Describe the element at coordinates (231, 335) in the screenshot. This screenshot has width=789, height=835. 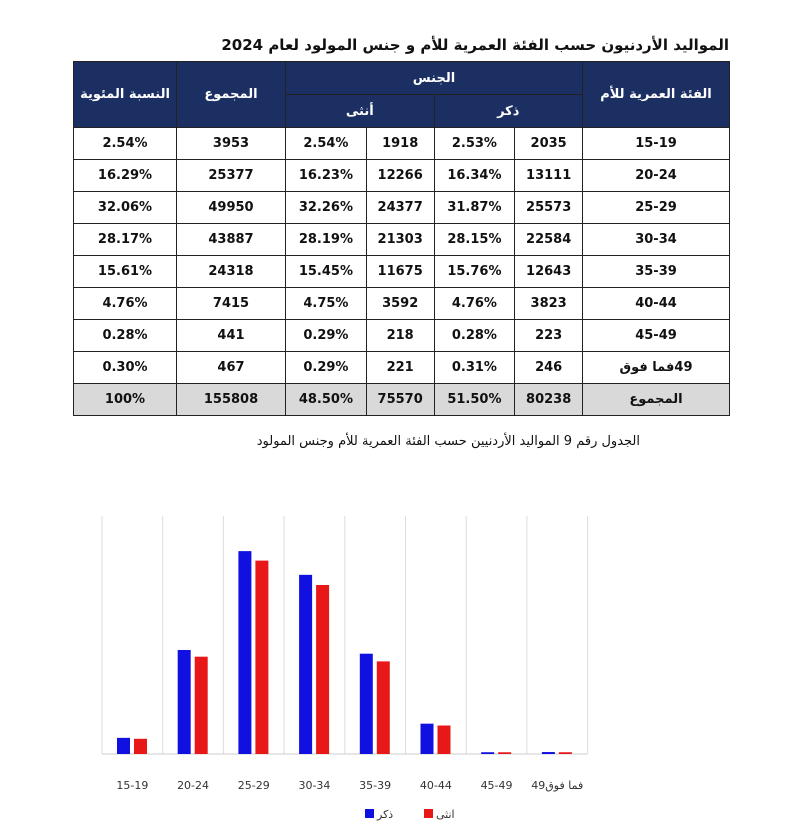
I see `table-cell: 441` at that location.